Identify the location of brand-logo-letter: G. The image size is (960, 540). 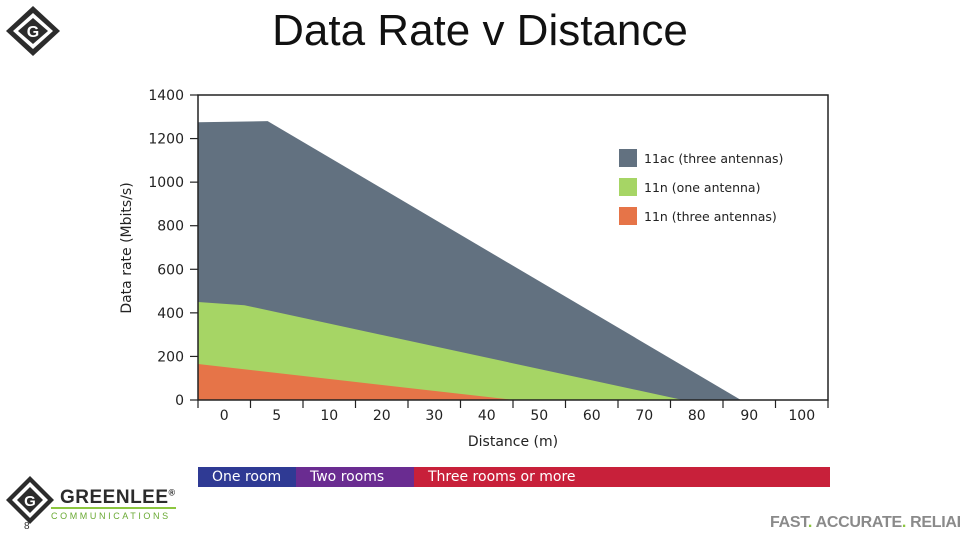
(30, 501).